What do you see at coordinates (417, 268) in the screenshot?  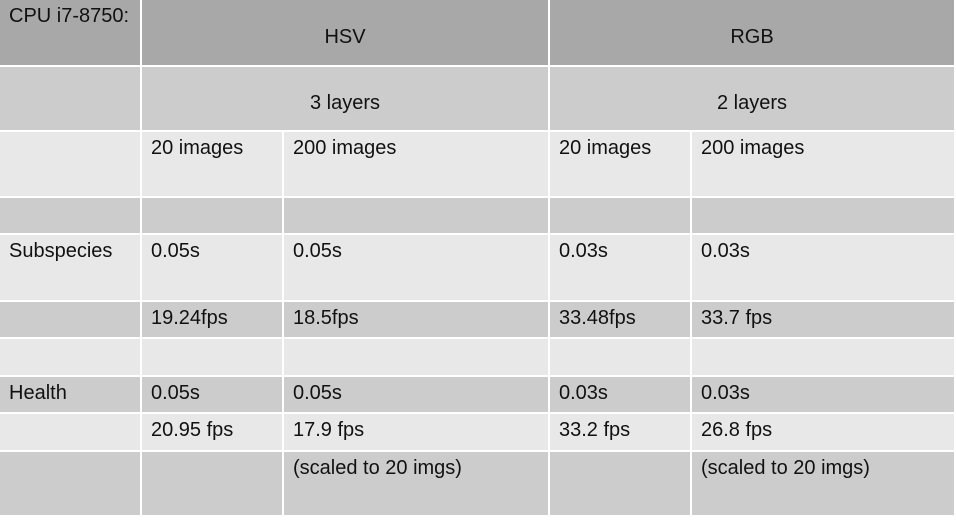 I see `subspecies-time-hsv-200: 0.05s` at bounding box center [417, 268].